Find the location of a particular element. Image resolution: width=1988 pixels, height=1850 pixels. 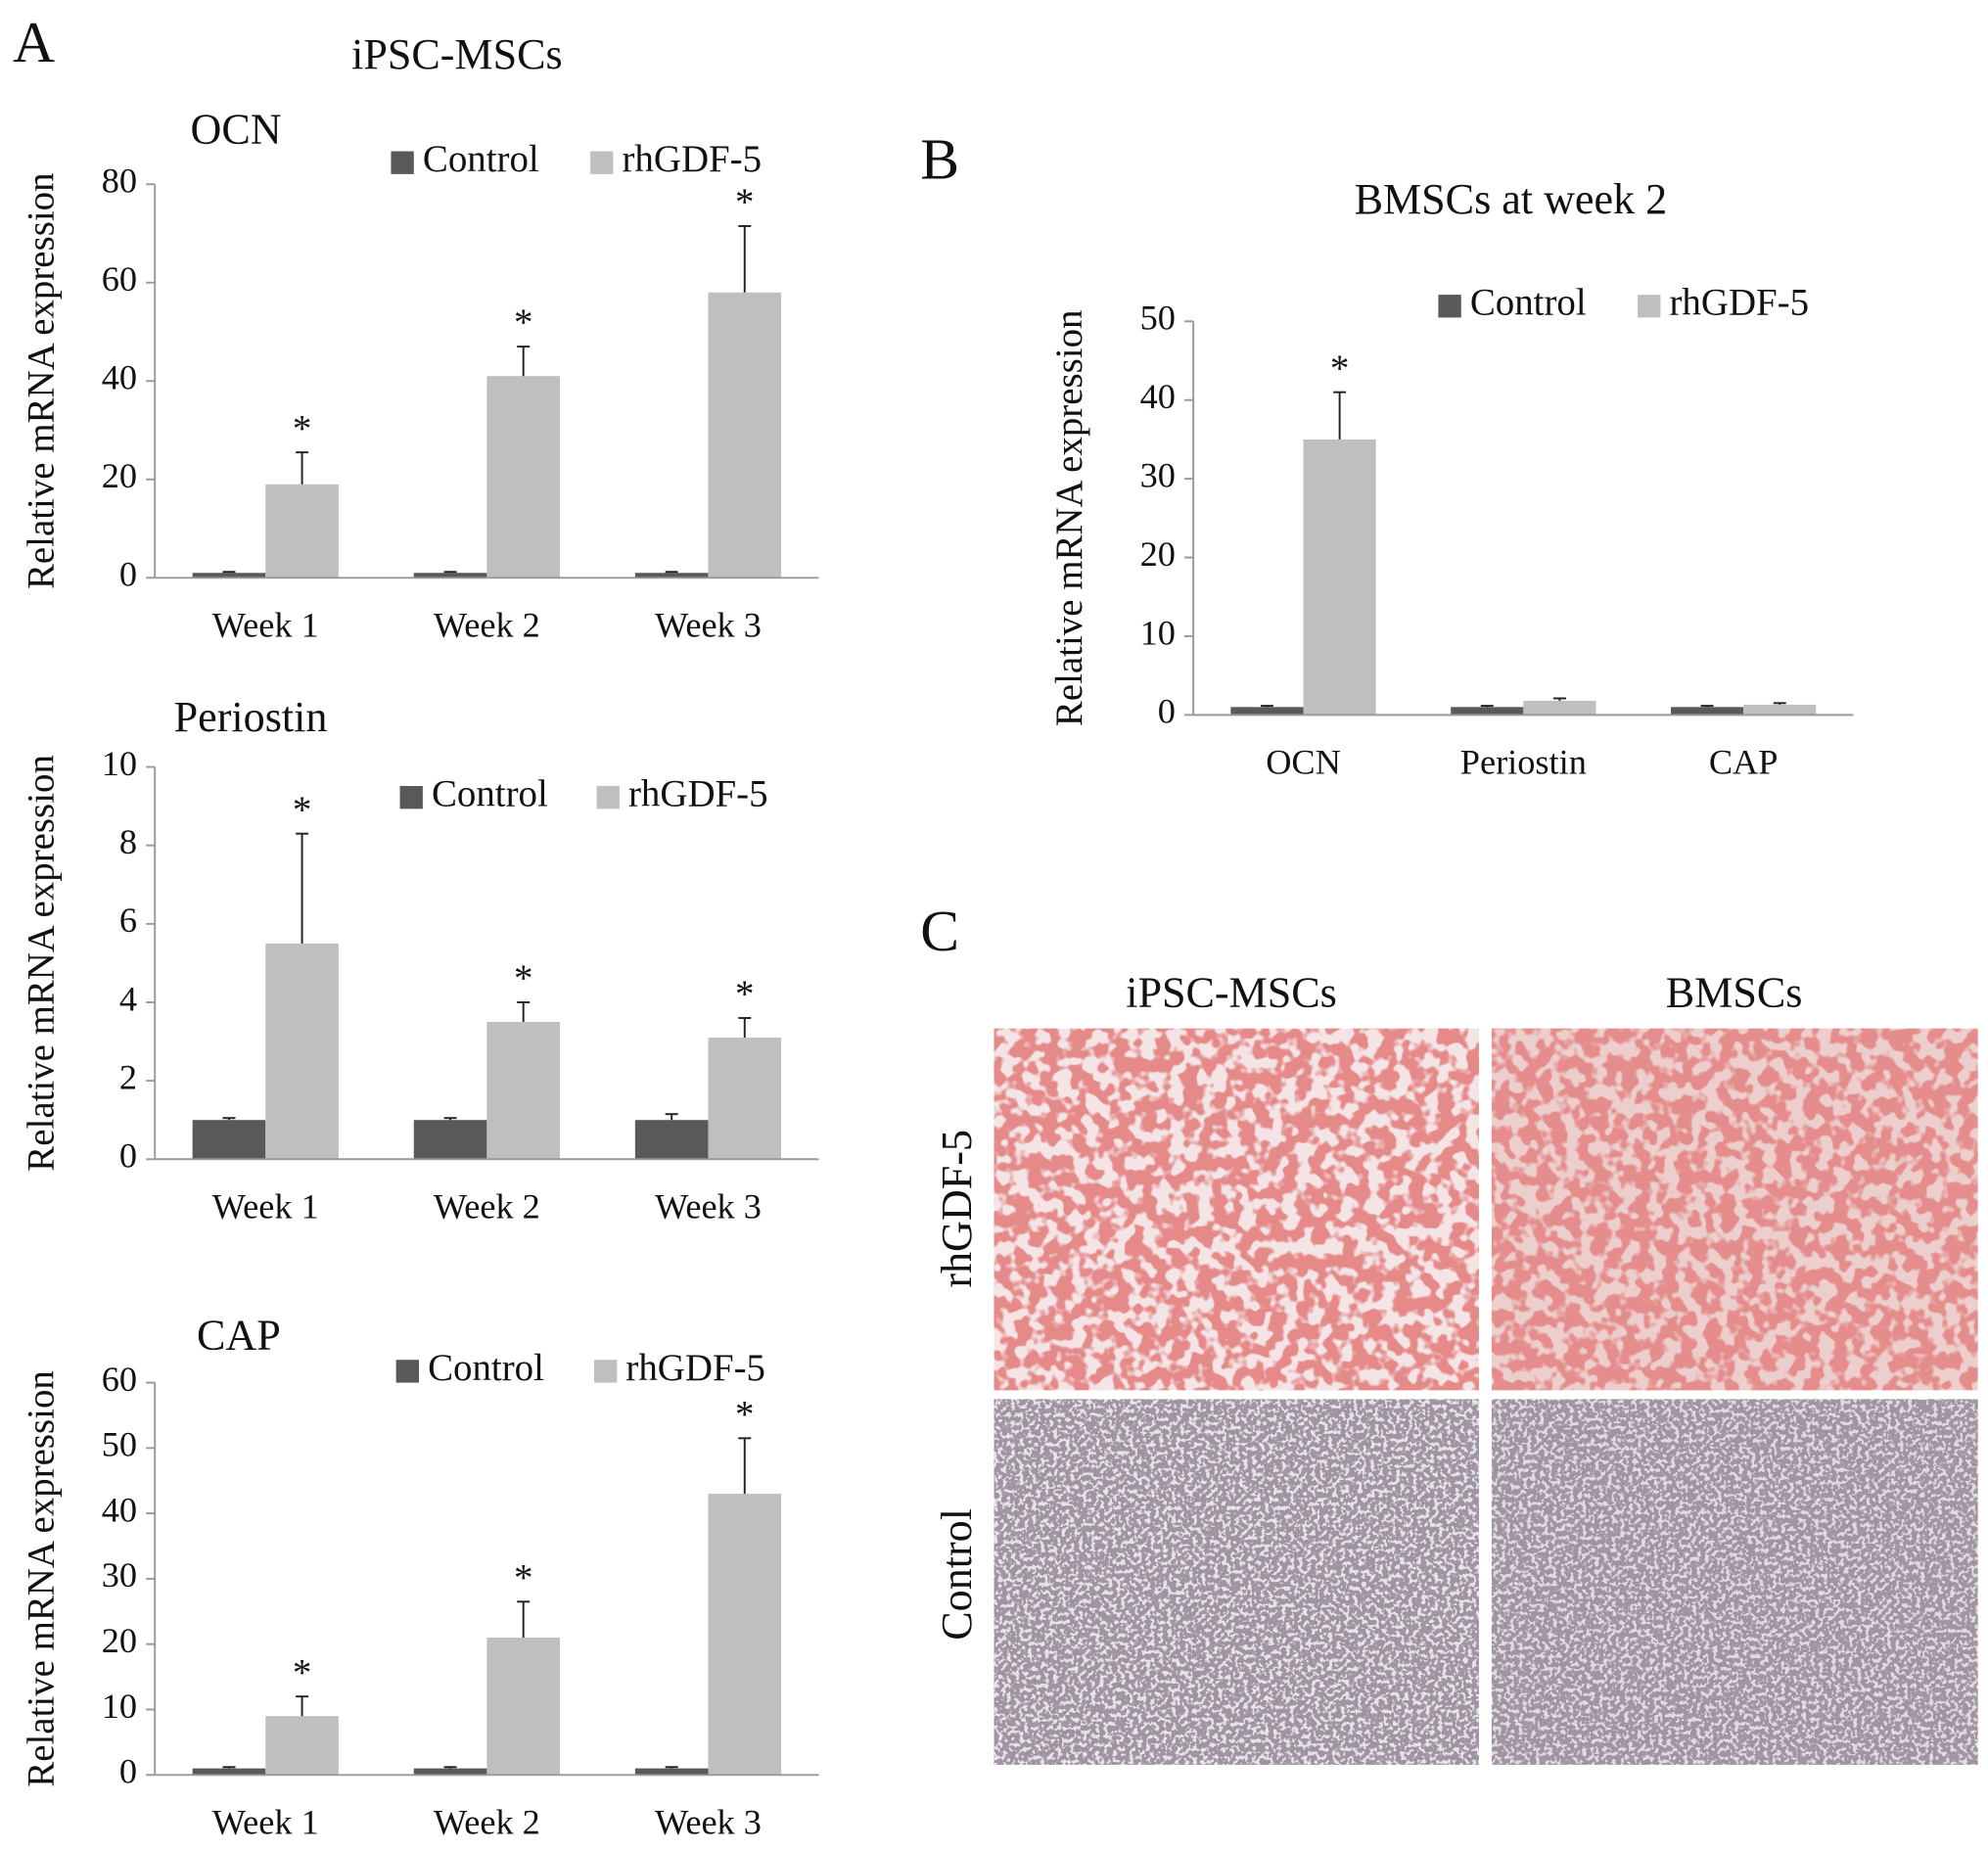

x-tick-label: CAP is located at coordinates (1744, 762).